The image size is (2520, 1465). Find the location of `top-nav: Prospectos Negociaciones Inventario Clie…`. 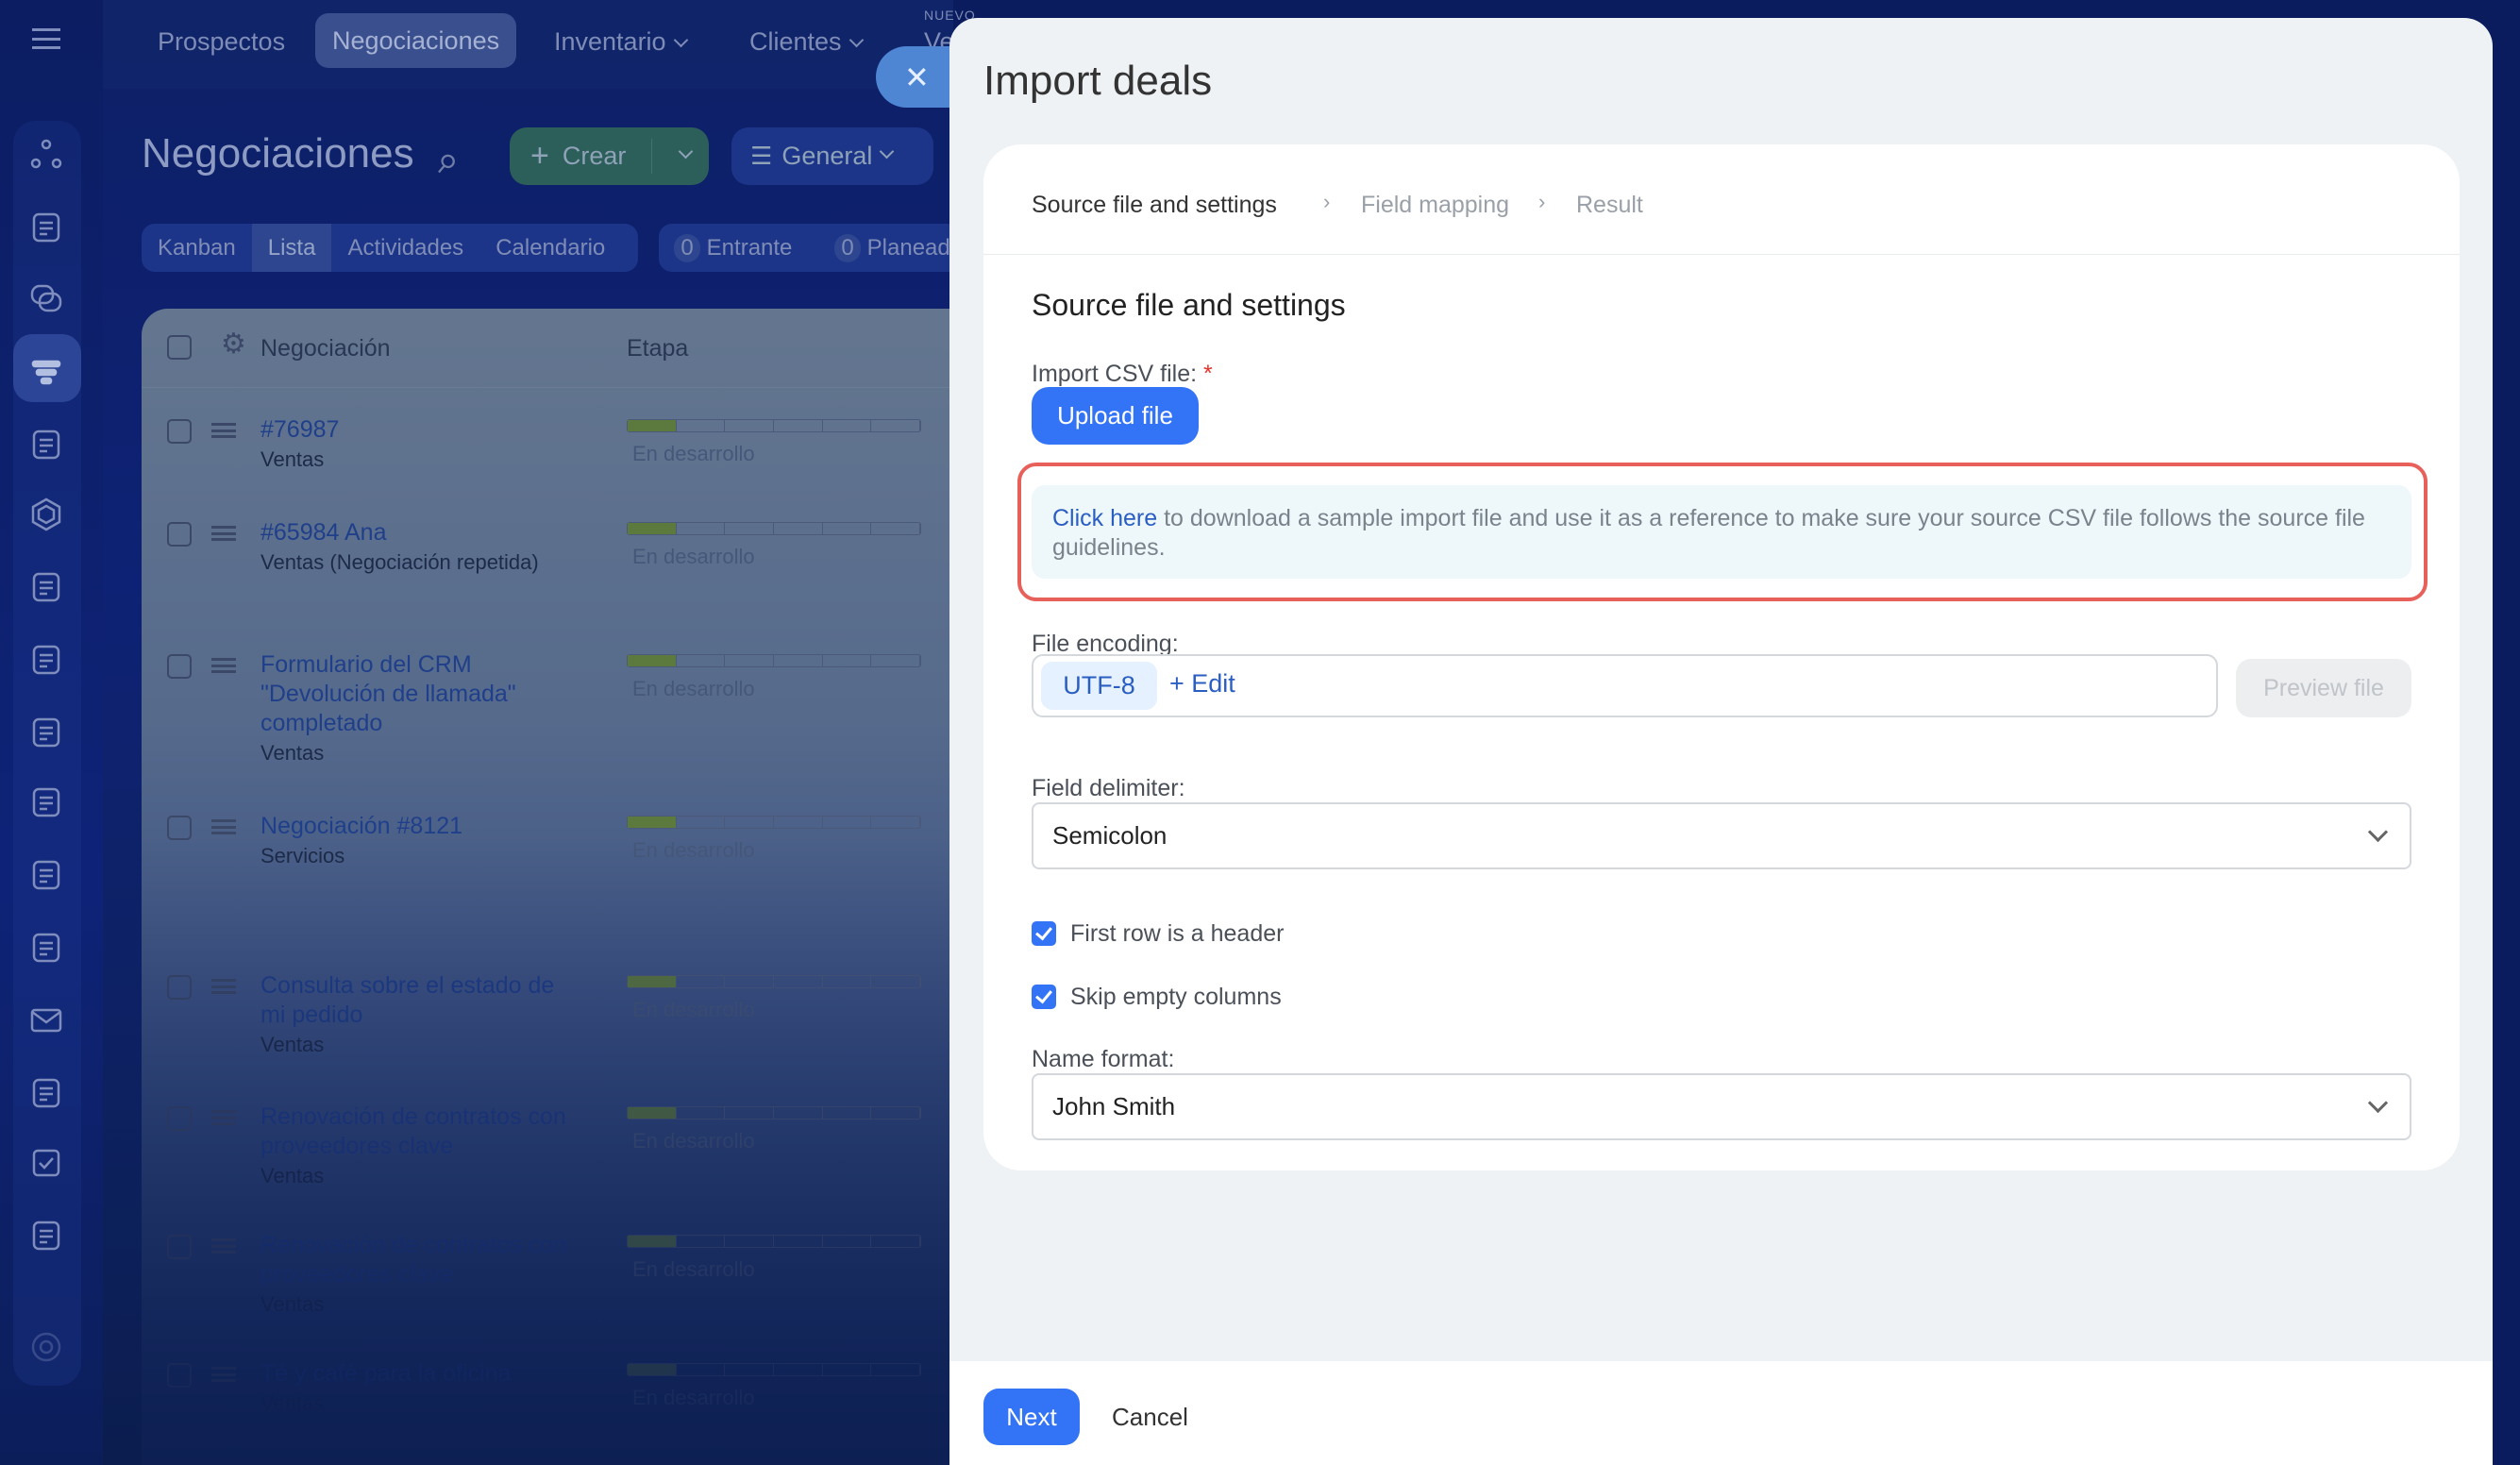

top-nav: Prospectos Negociaciones Inventario Clie… is located at coordinates (539, 44).